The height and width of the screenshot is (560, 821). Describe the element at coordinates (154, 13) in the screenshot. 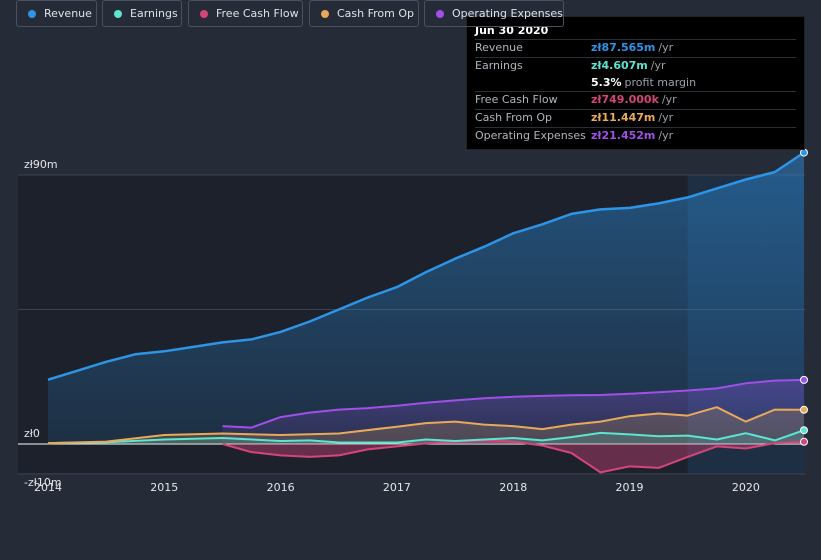

I see `legend-label: Earnings` at that location.